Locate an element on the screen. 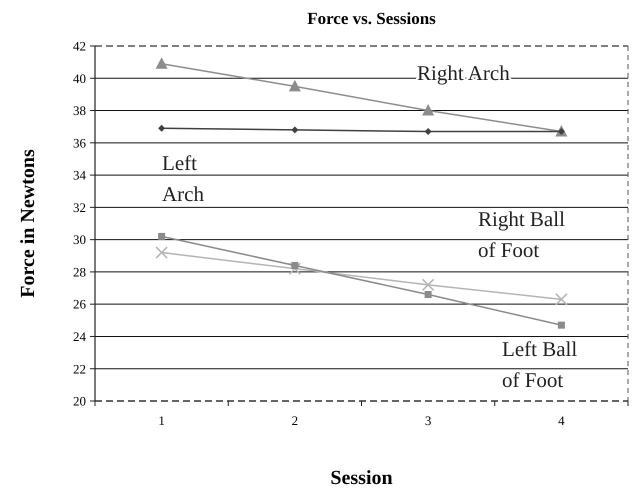 This screenshot has height=498, width=638. y-tick-label: 38 is located at coordinates (79, 110).